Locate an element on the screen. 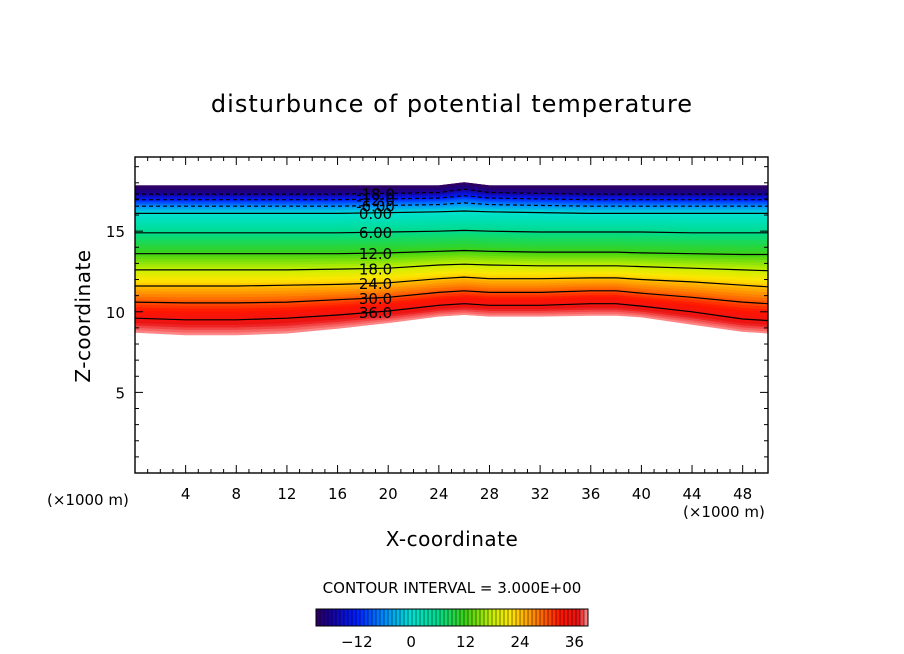 The height and width of the screenshot is (654, 904). colorbar-tick-label: 36 is located at coordinates (574, 642).